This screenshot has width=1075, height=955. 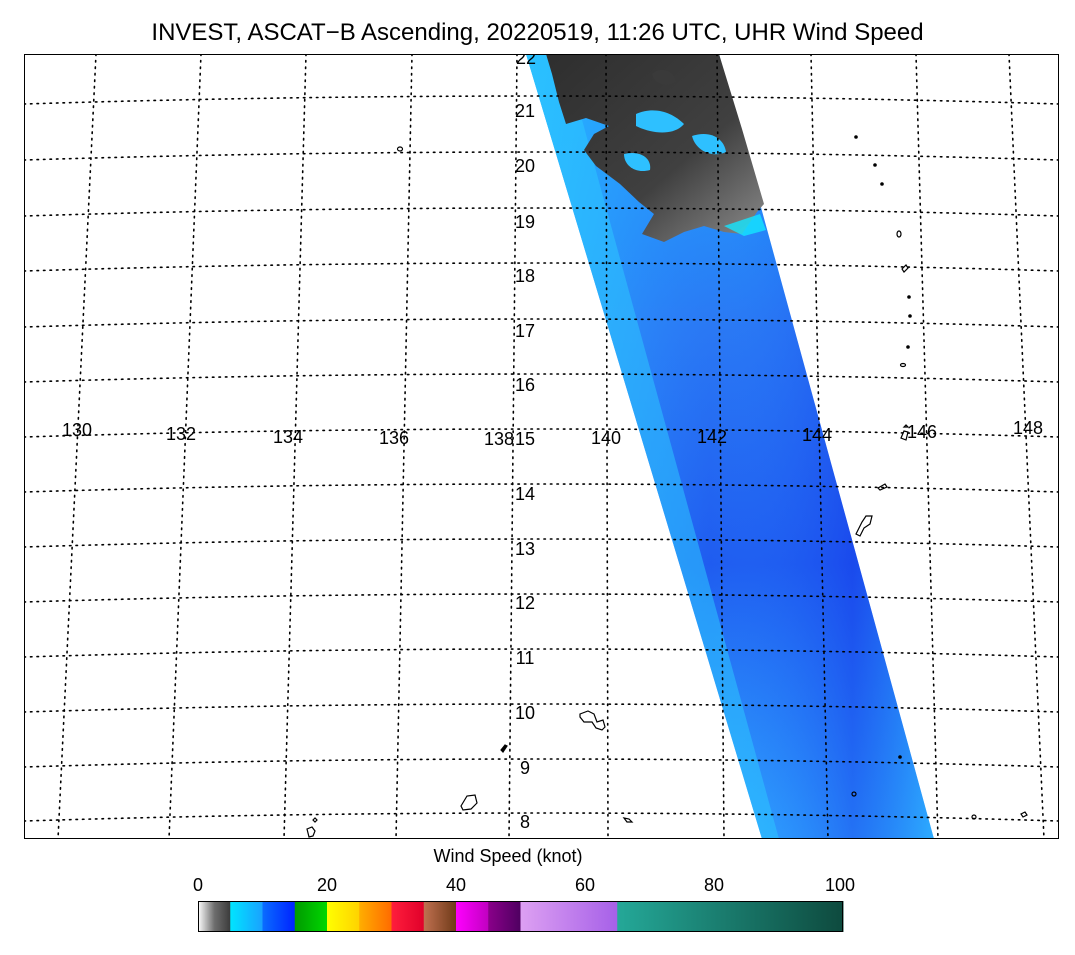 What do you see at coordinates (526, 61) in the screenshot?
I see `lat-label: 22` at bounding box center [526, 61].